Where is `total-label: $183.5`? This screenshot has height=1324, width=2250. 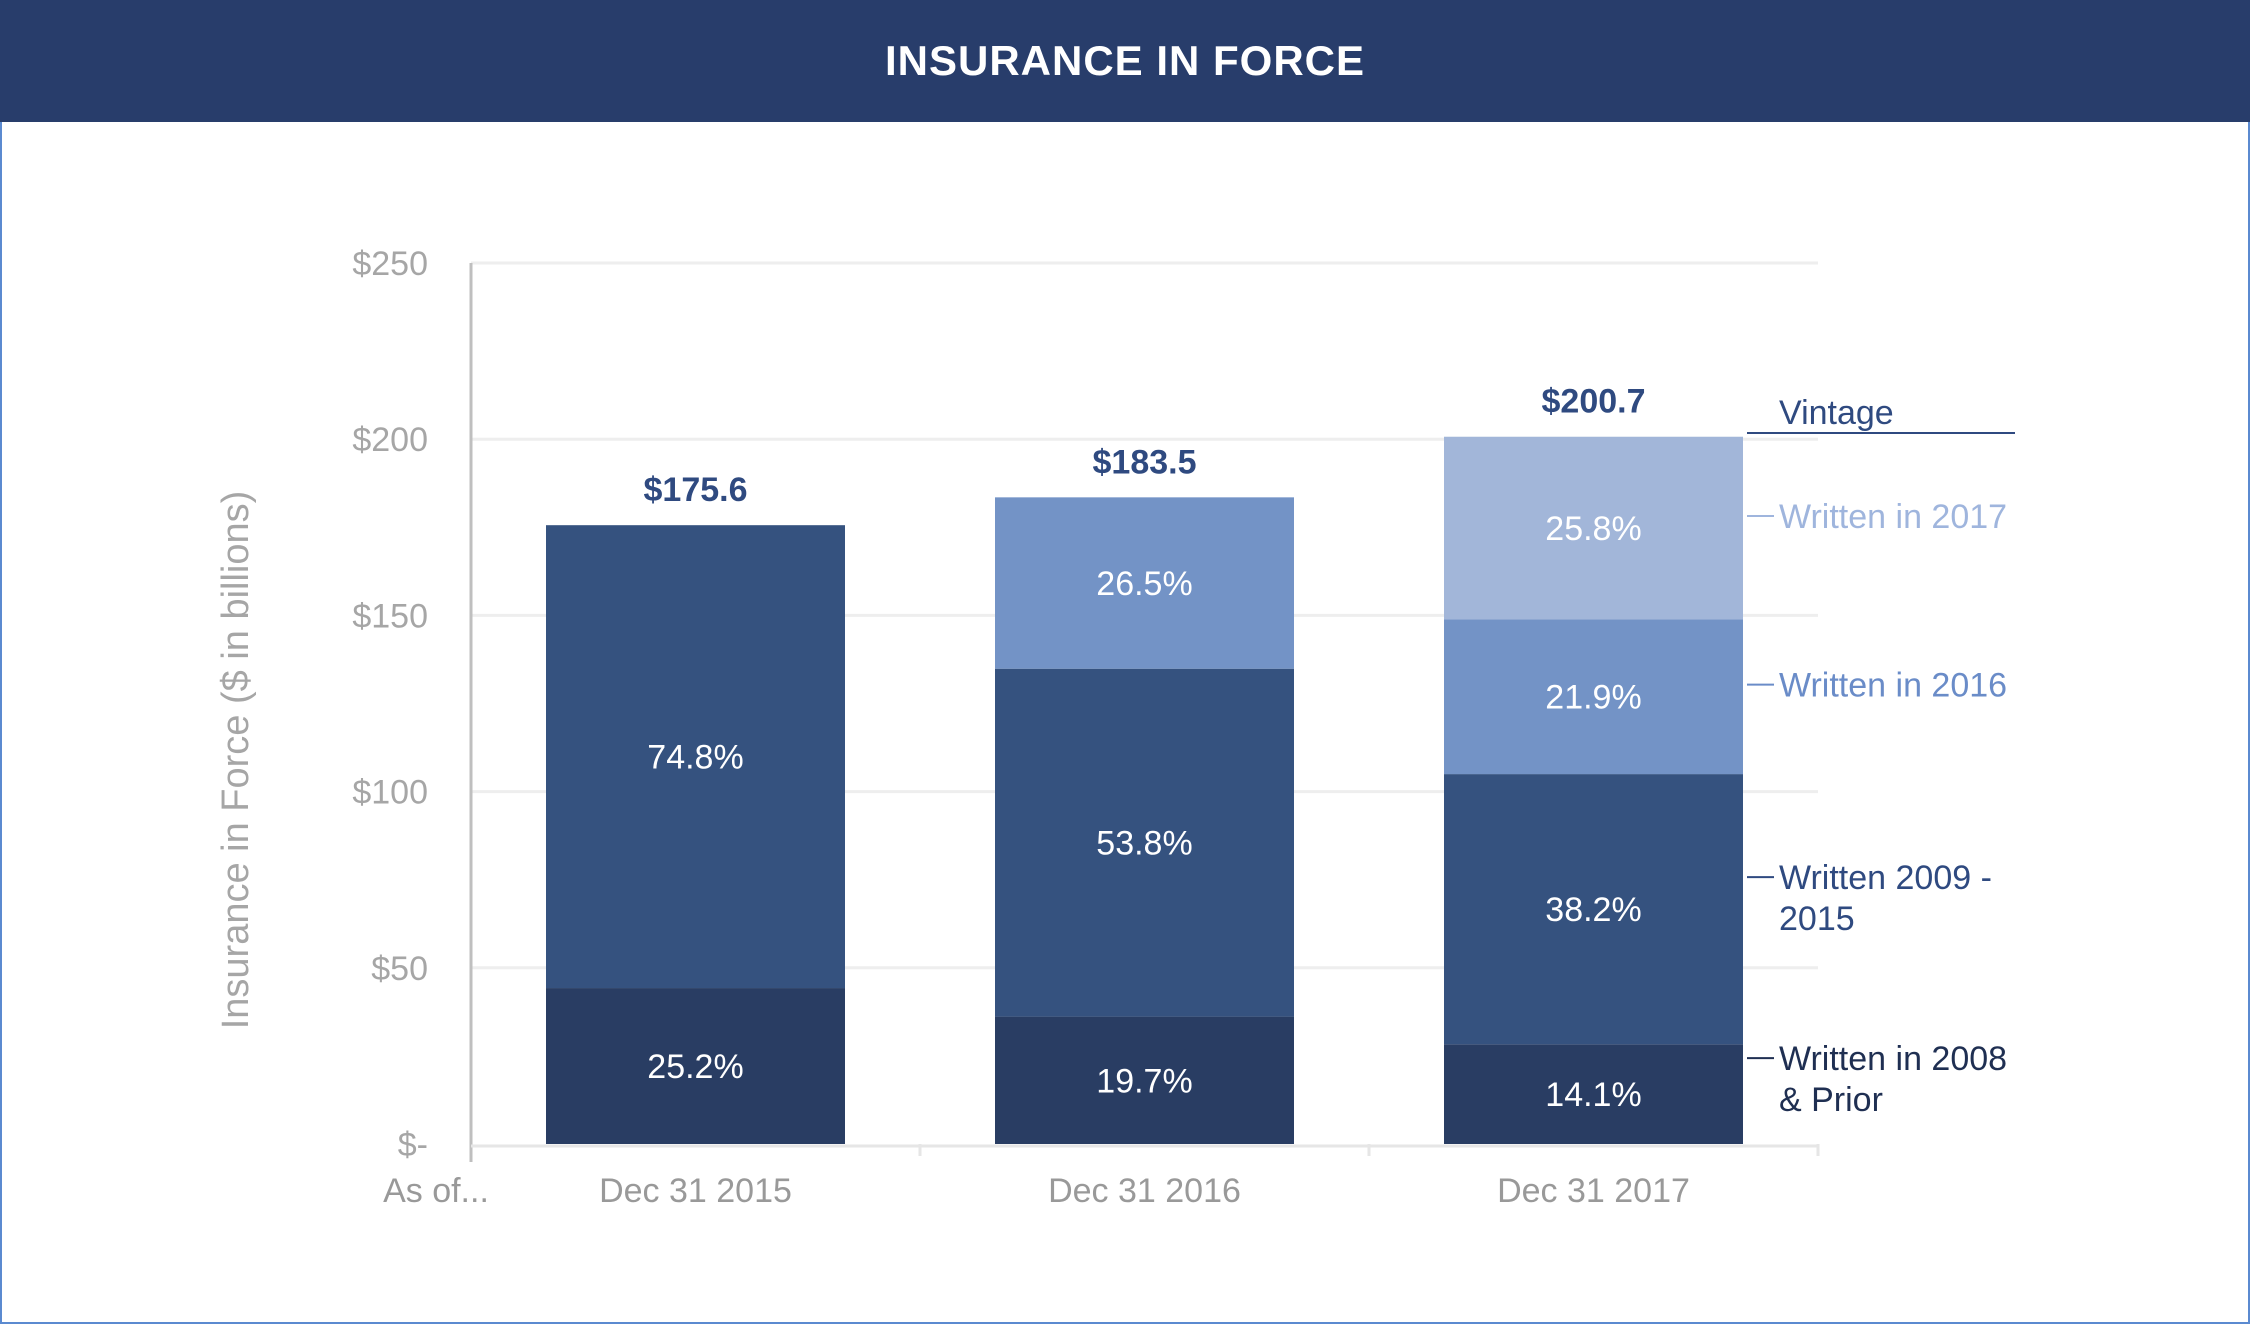 total-label: $183.5 is located at coordinates (1145, 462).